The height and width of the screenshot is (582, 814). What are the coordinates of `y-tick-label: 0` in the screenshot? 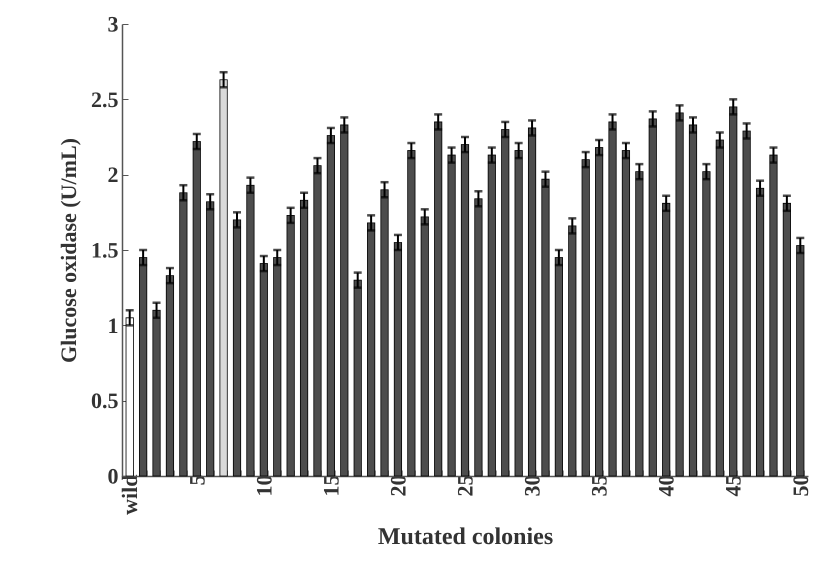 It's located at (113, 476).